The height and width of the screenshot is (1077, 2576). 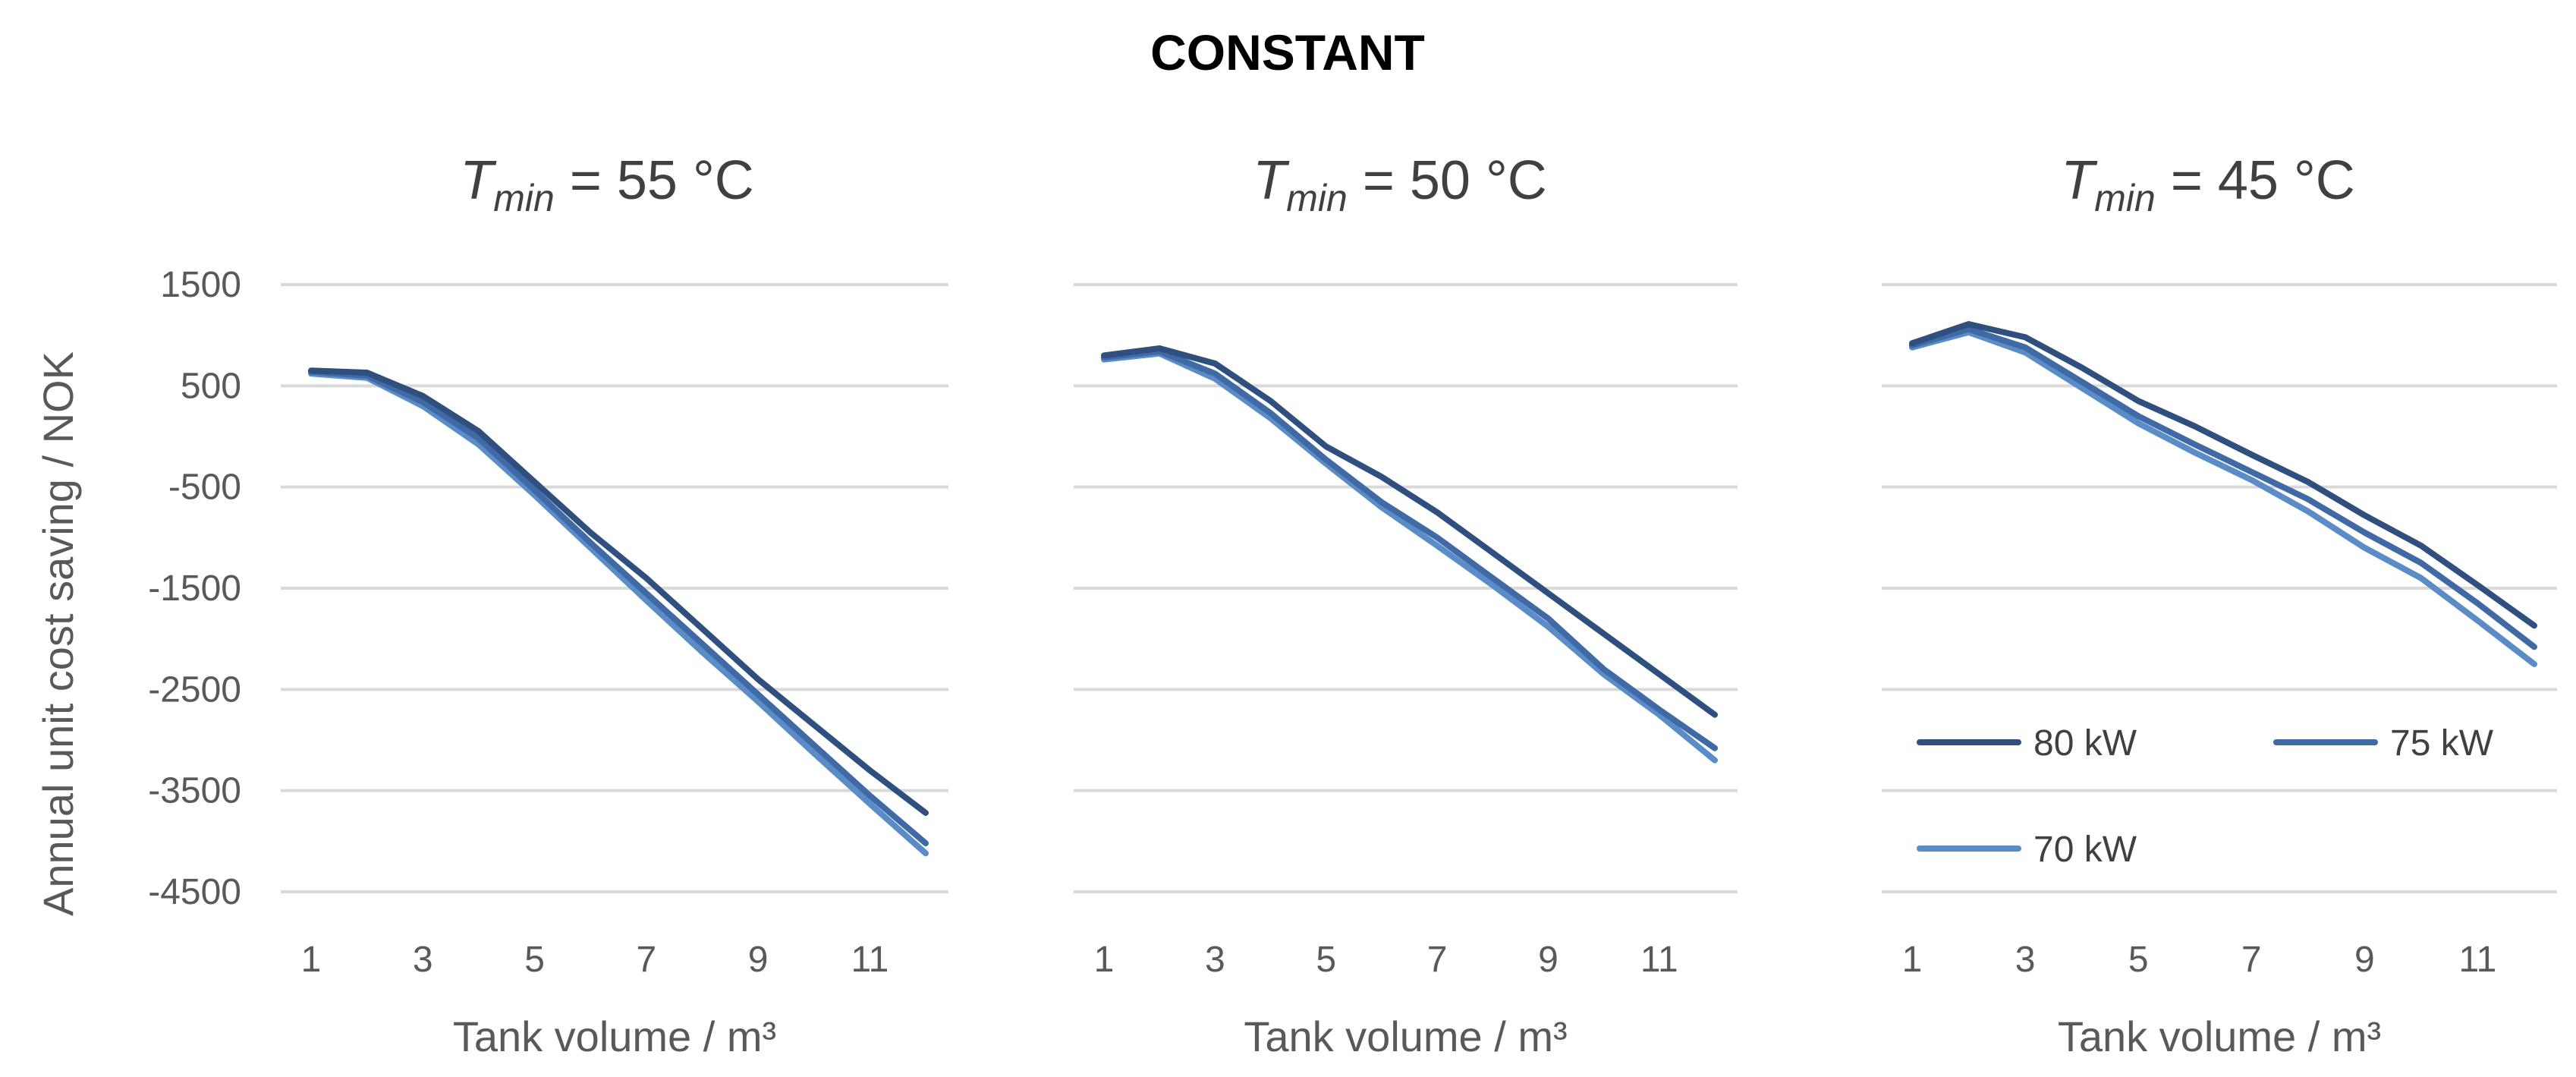 I want to click on legend-label: 80 kW, so click(x=2085, y=744).